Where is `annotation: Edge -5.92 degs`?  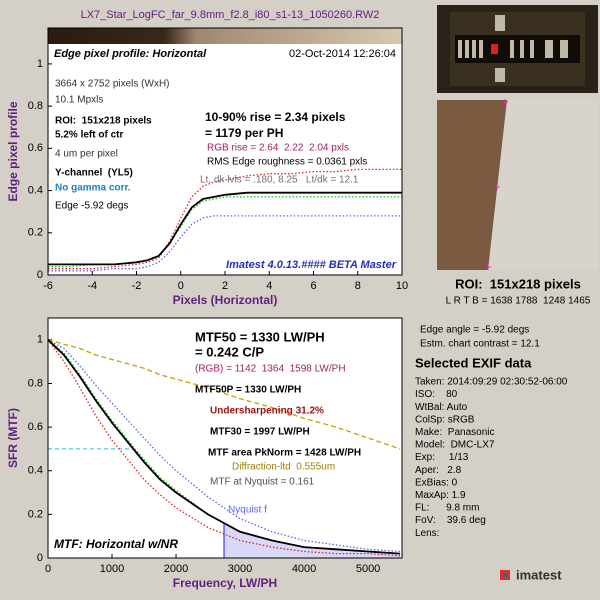
annotation: Edge -5.92 degs is located at coordinates (91, 206).